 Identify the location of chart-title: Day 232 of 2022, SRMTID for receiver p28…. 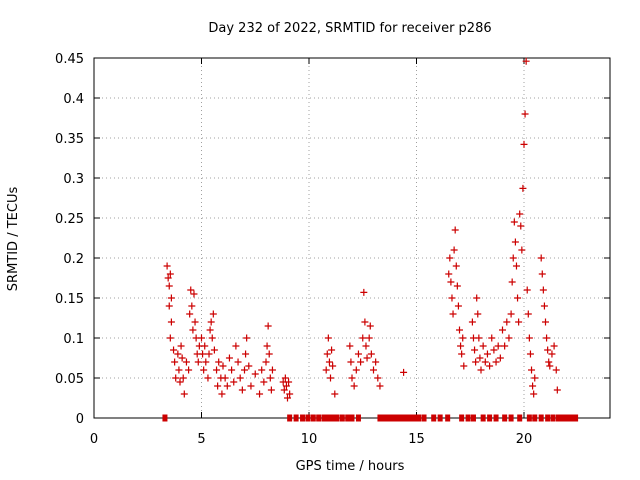
(349, 28).